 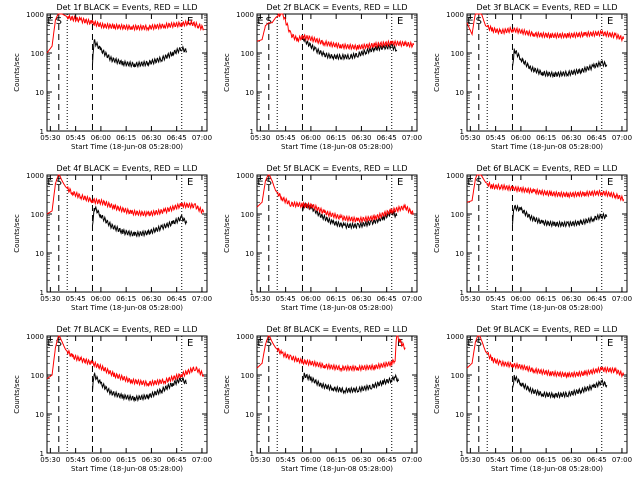 I want to click on chart-title: Det 2f BLACK = Events, RED = LLD, so click(x=336, y=7).